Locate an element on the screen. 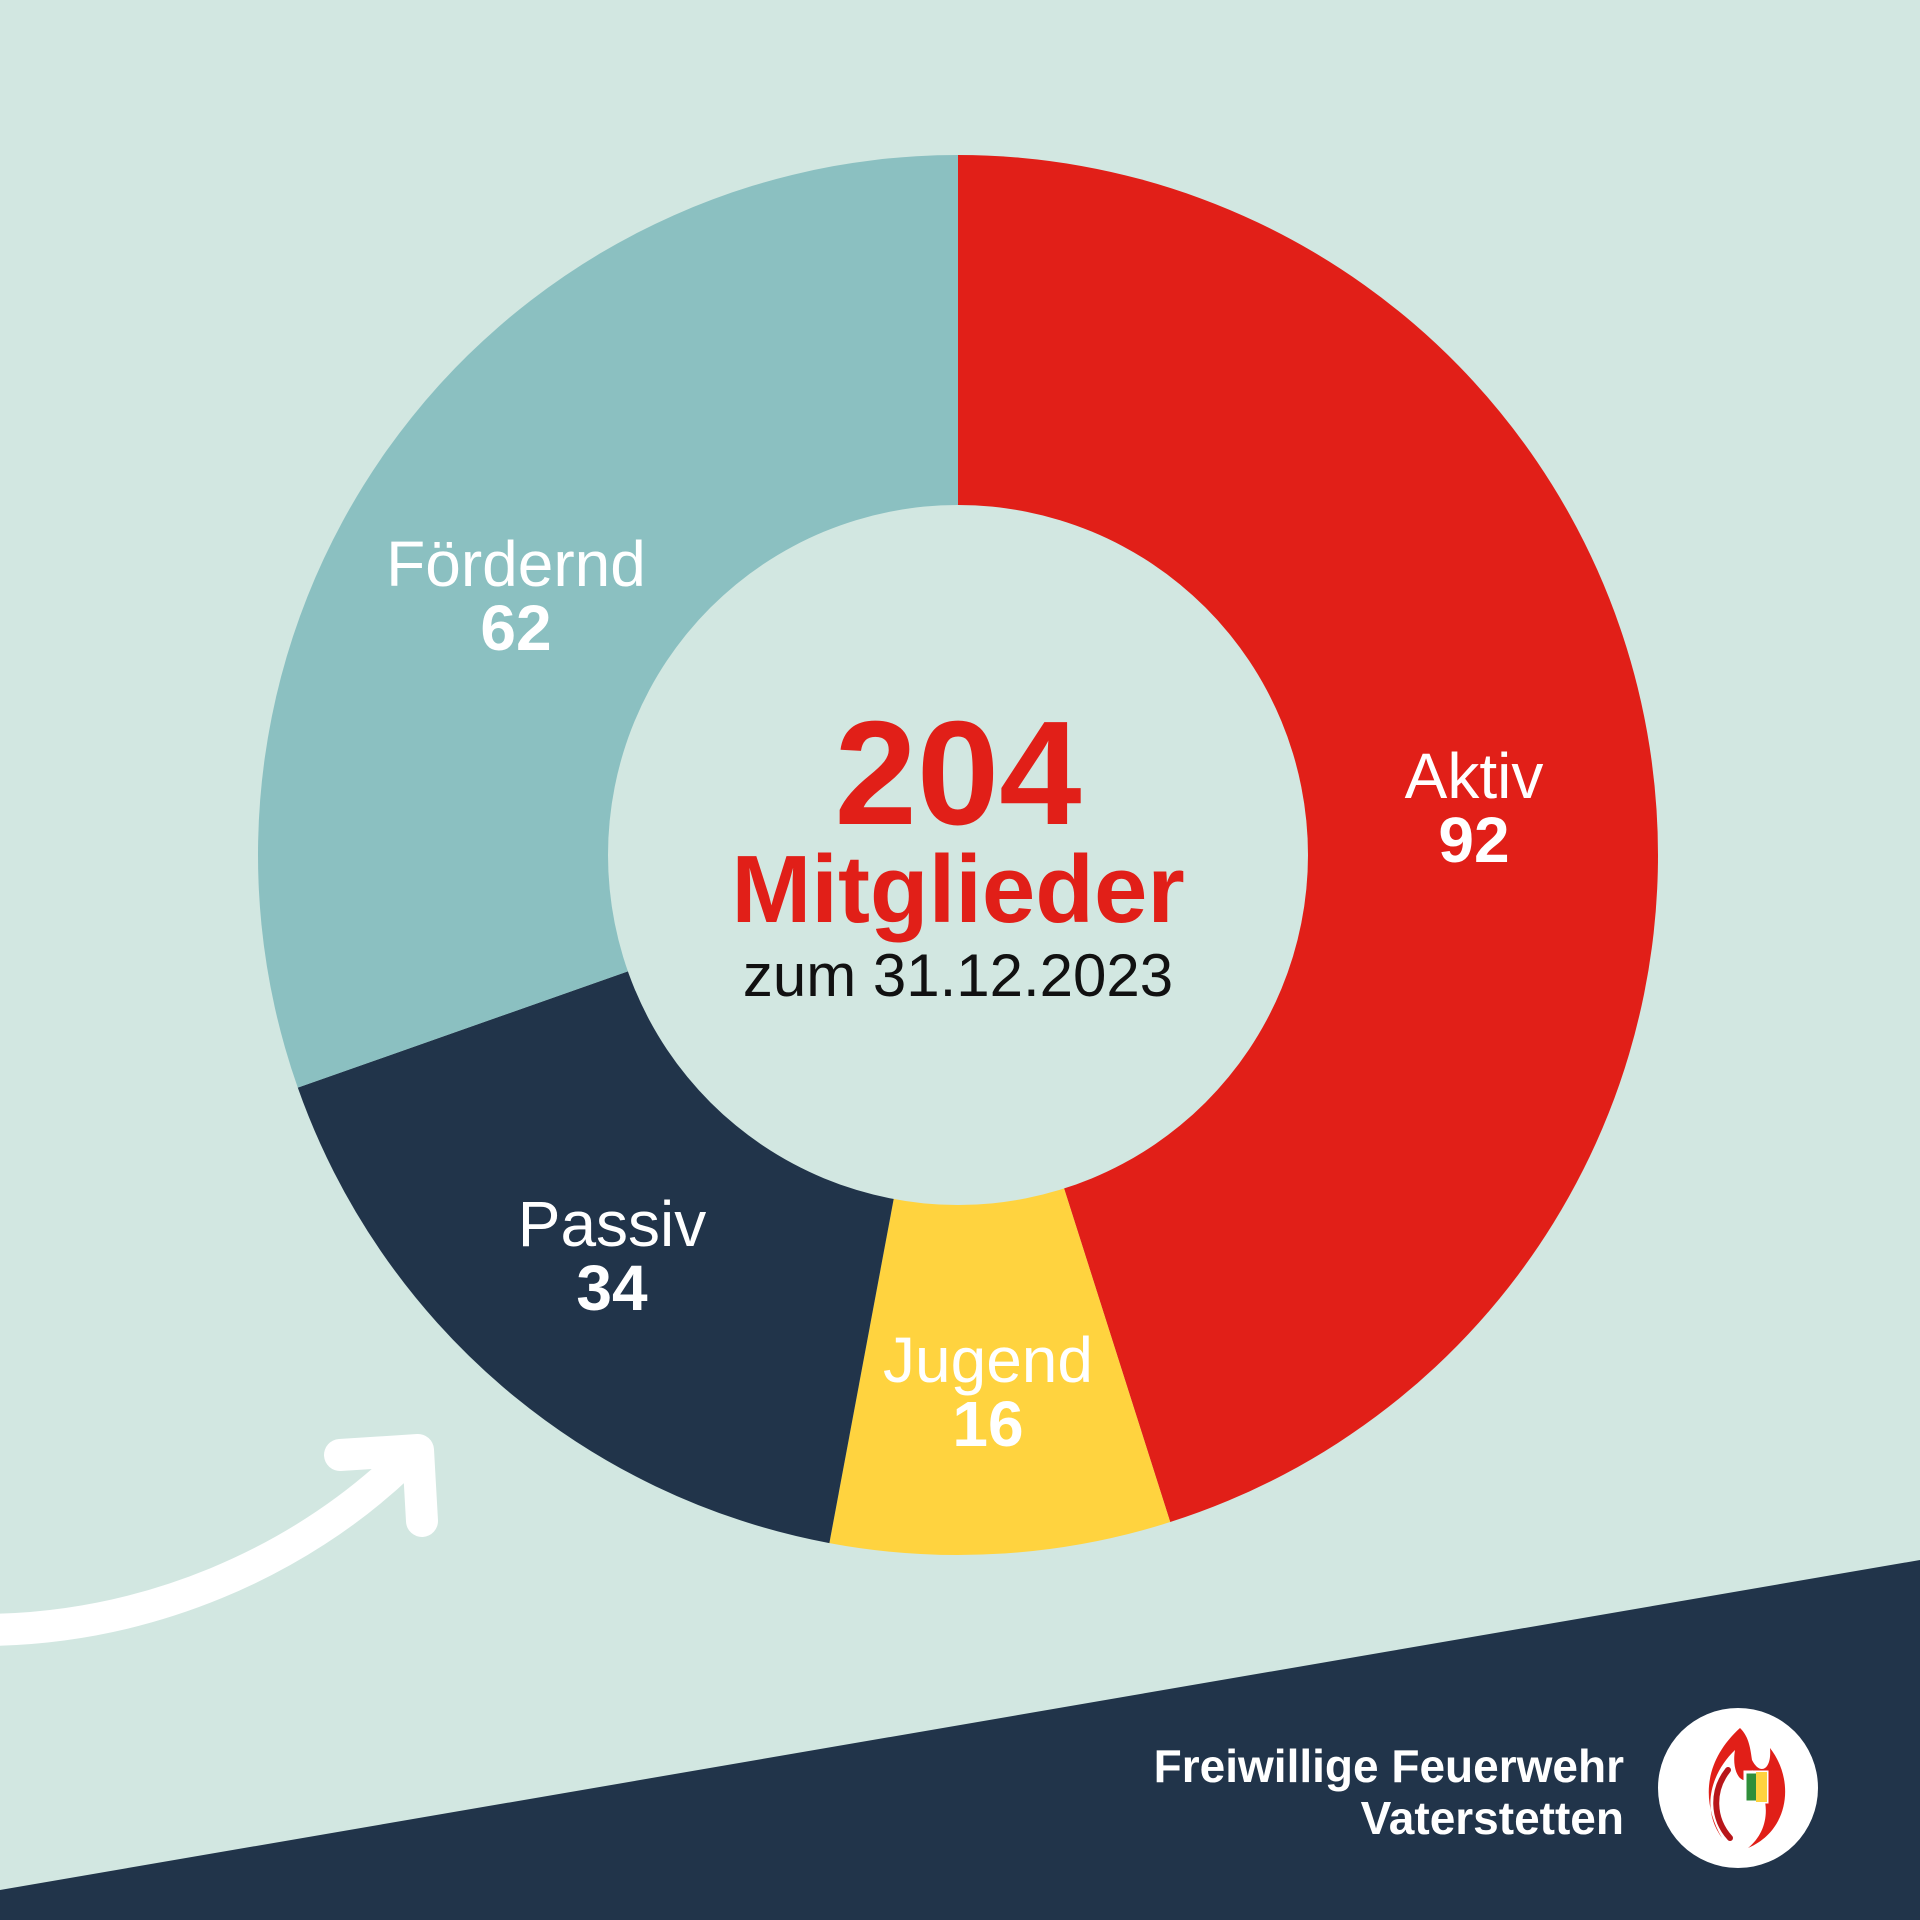 This screenshot has width=1920, height=1920. slice-label-jugend: Jugend 16 is located at coordinates (988, 1392).